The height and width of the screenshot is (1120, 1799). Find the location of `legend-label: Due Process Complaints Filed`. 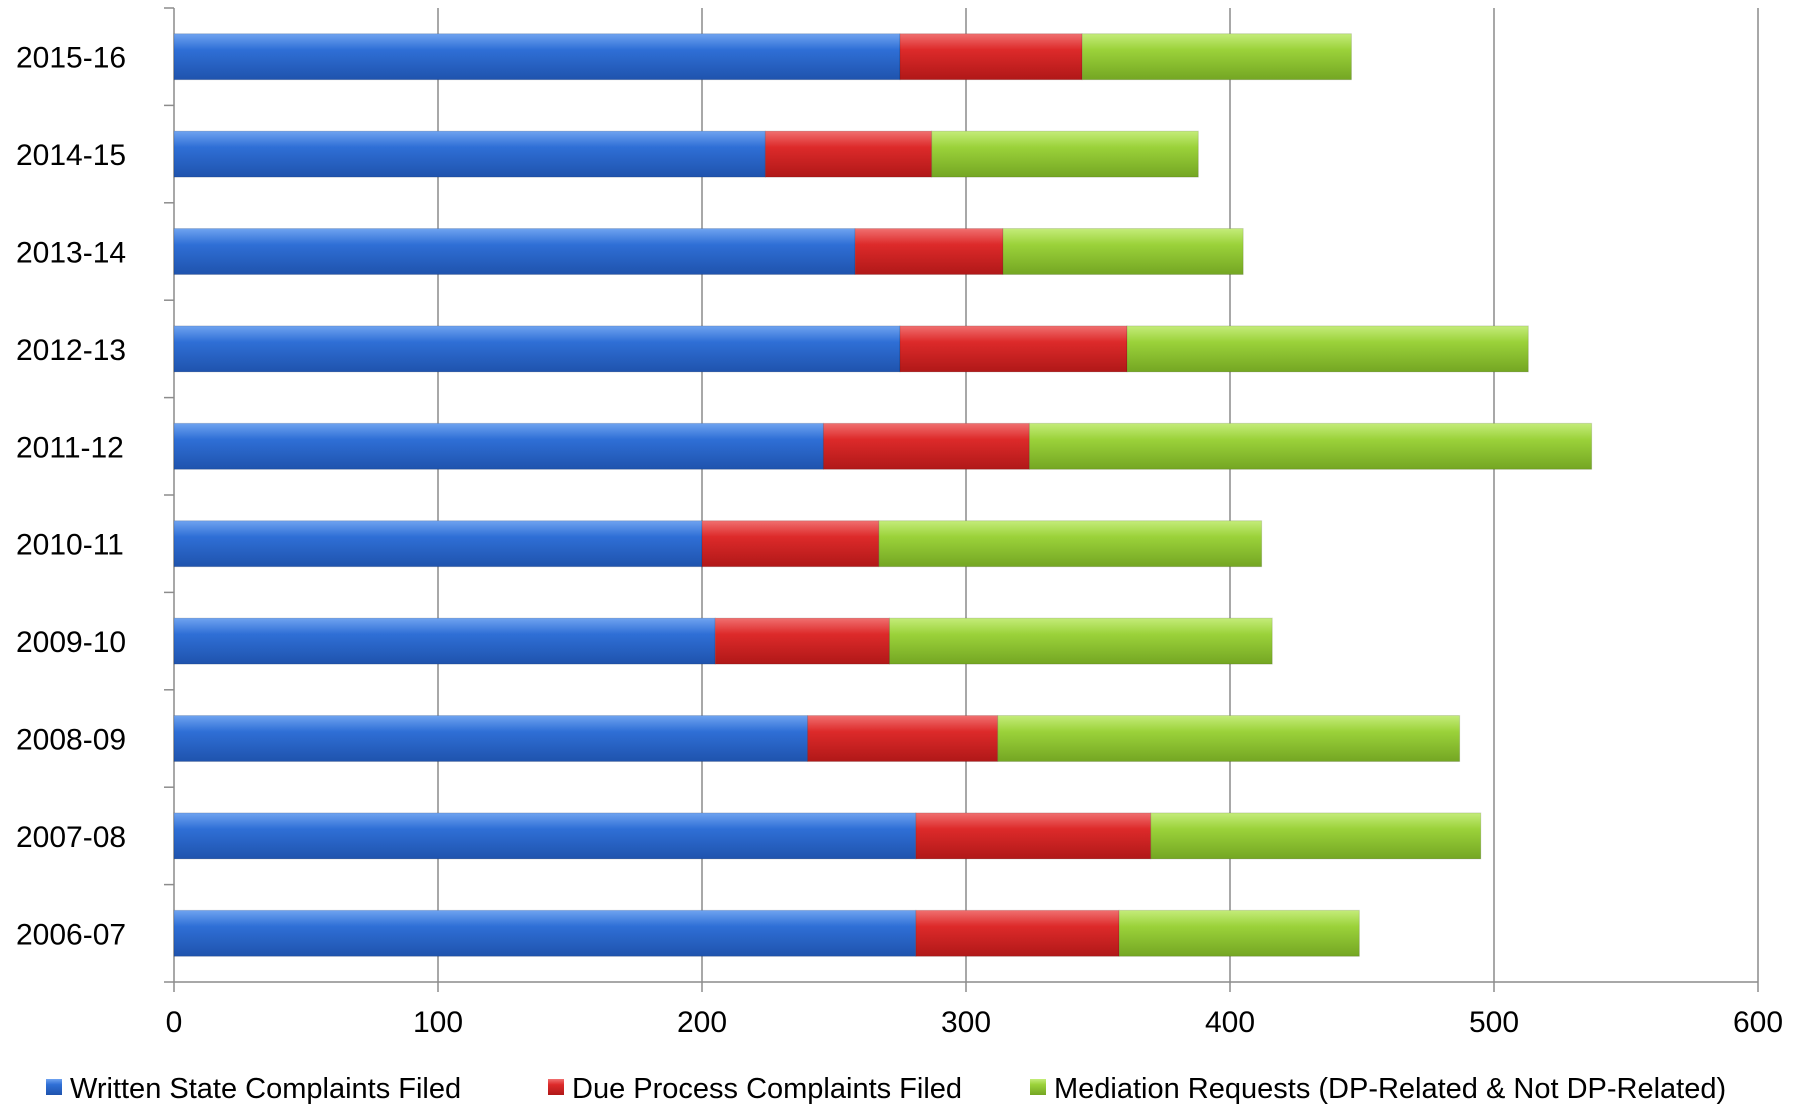

legend-label: Due Process Complaints Filed is located at coordinates (767, 1089).